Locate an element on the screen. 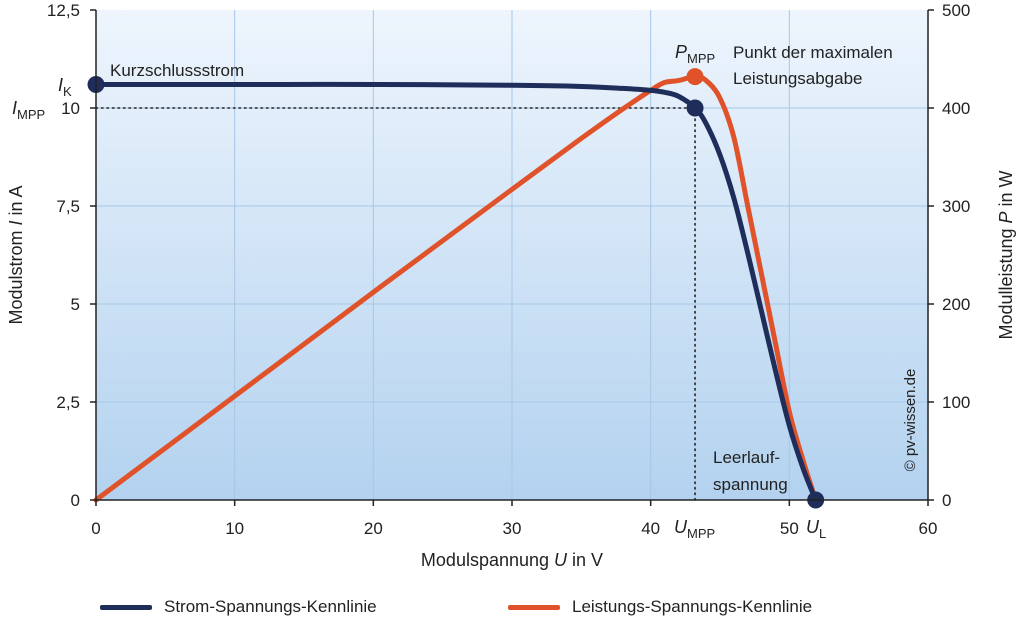 This screenshot has height=623, width=1024. legend-label-power: Leistungs-Spannungs-Kennlinie is located at coordinates (692, 606).